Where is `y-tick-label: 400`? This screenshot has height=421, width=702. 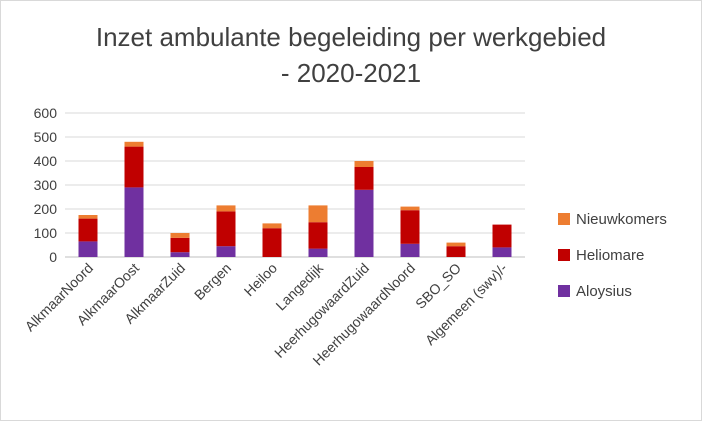
y-tick-label: 400 is located at coordinates (46, 161).